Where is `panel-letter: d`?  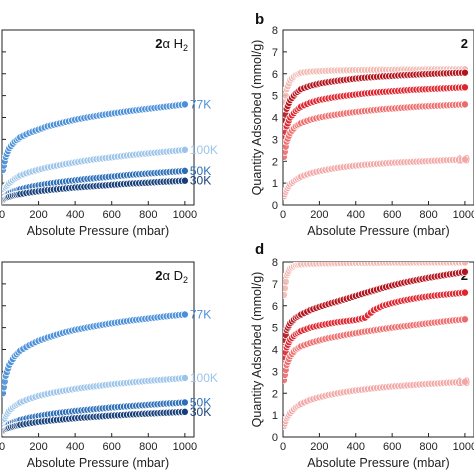 panel-letter: d is located at coordinates (259, 249).